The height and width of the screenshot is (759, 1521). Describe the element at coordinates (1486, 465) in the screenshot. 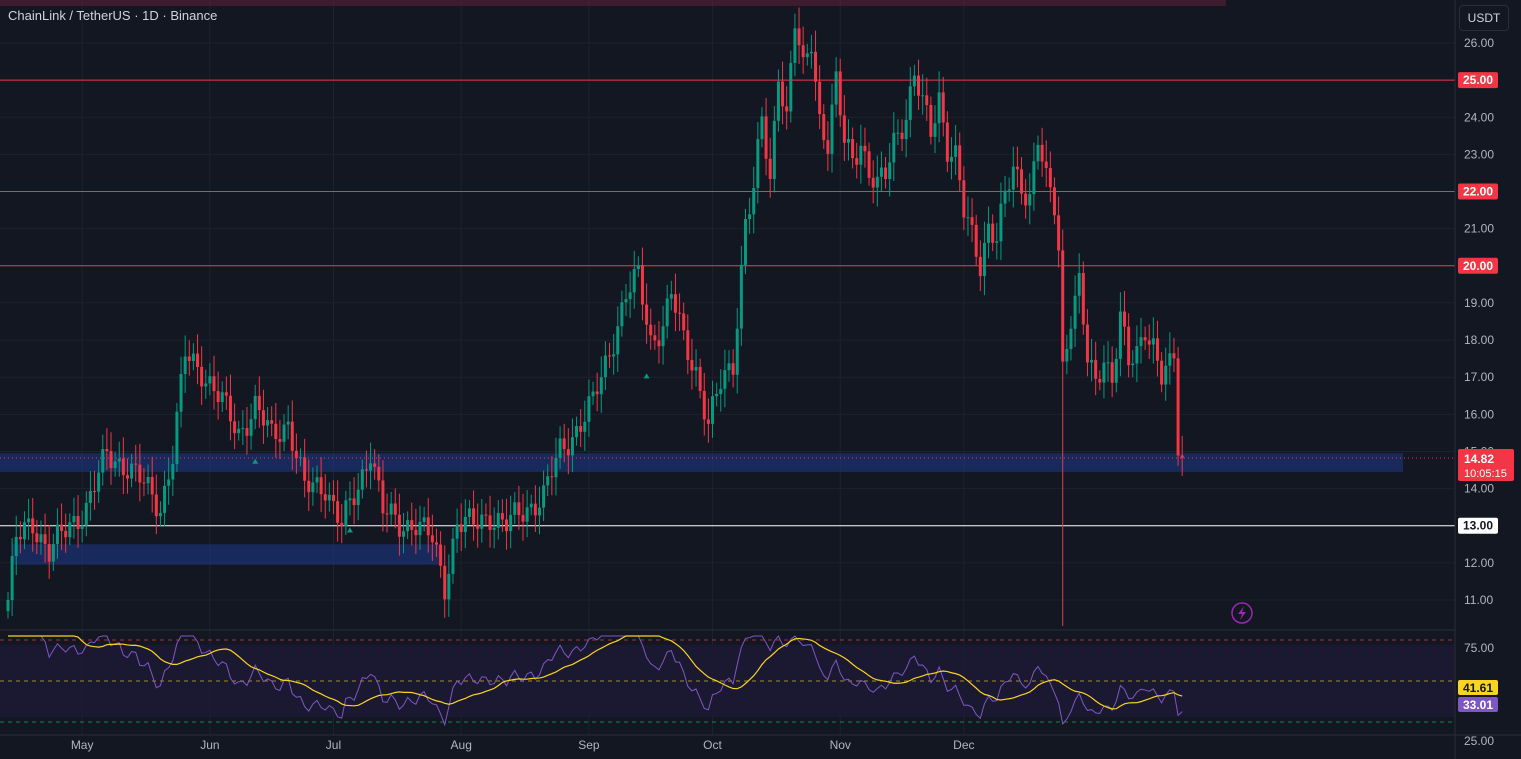

I see `current-price-tag: 14.82 10:05:15` at that location.